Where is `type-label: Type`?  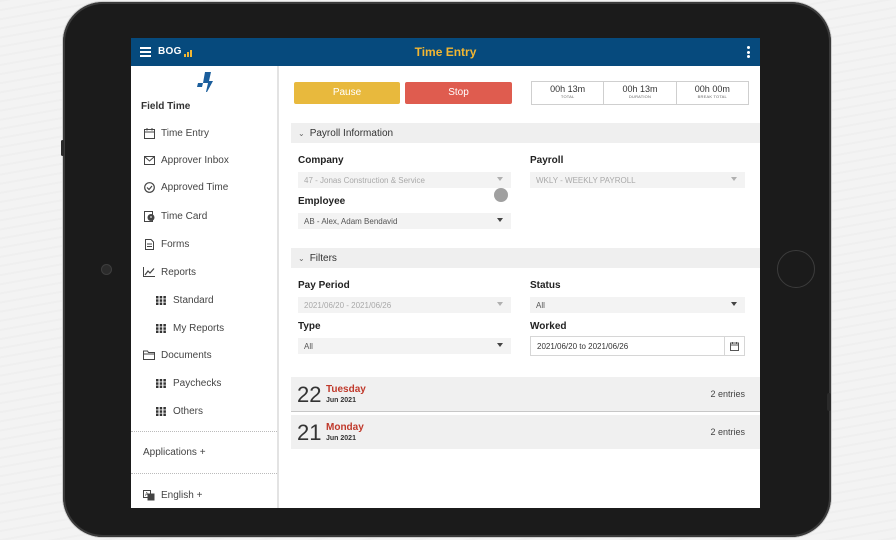
type-label: Type is located at coordinates (309, 326).